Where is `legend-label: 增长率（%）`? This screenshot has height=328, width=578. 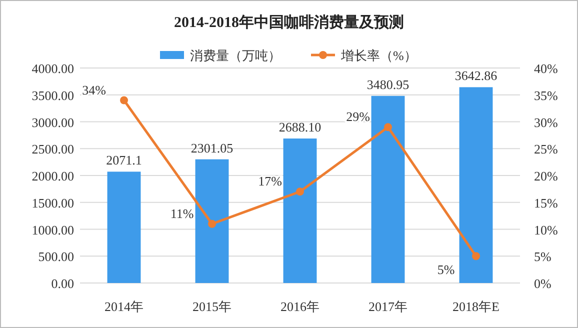
legend-label: 增长率（%） is located at coordinates (378, 55).